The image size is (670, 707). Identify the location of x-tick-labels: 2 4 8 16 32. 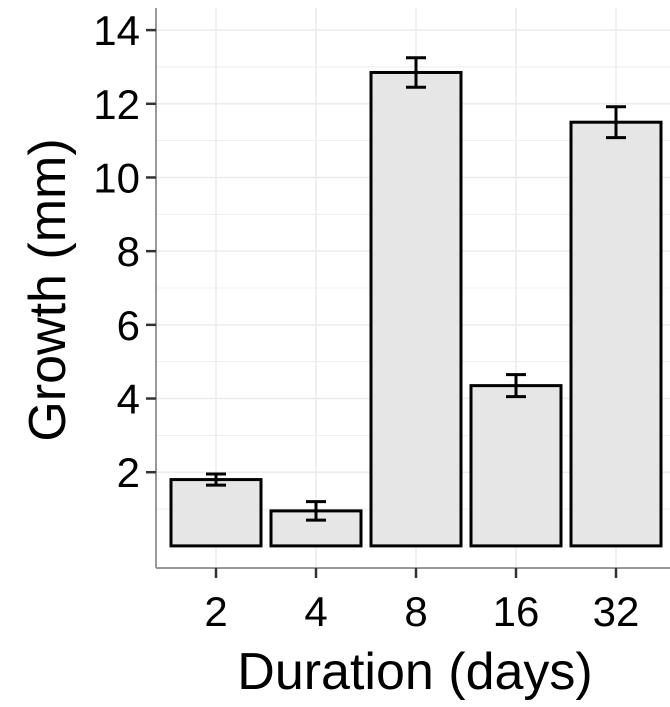
(421, 601).